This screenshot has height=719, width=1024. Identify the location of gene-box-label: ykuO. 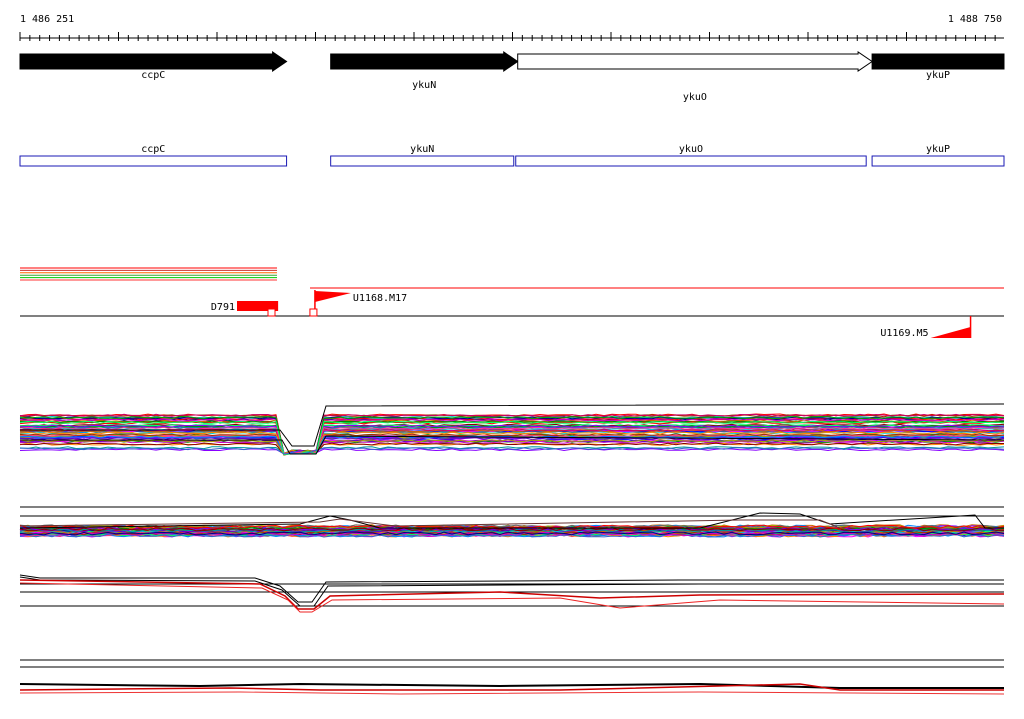
(691, 149).